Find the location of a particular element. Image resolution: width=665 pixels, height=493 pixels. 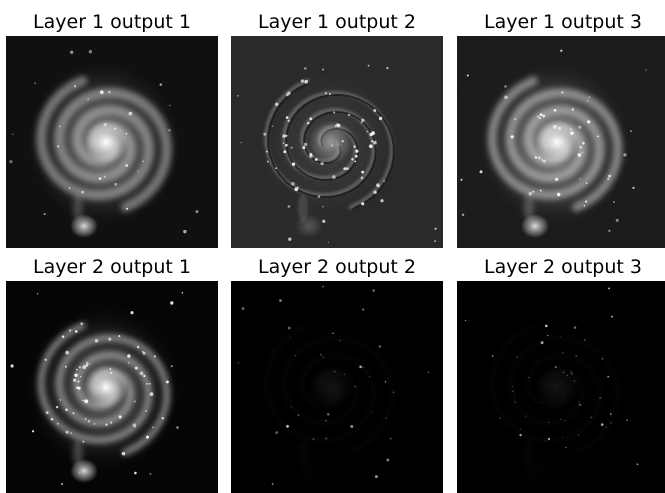

panel-layer2-output1: Layer 2 output 1 is located at coordinates (112, 267).